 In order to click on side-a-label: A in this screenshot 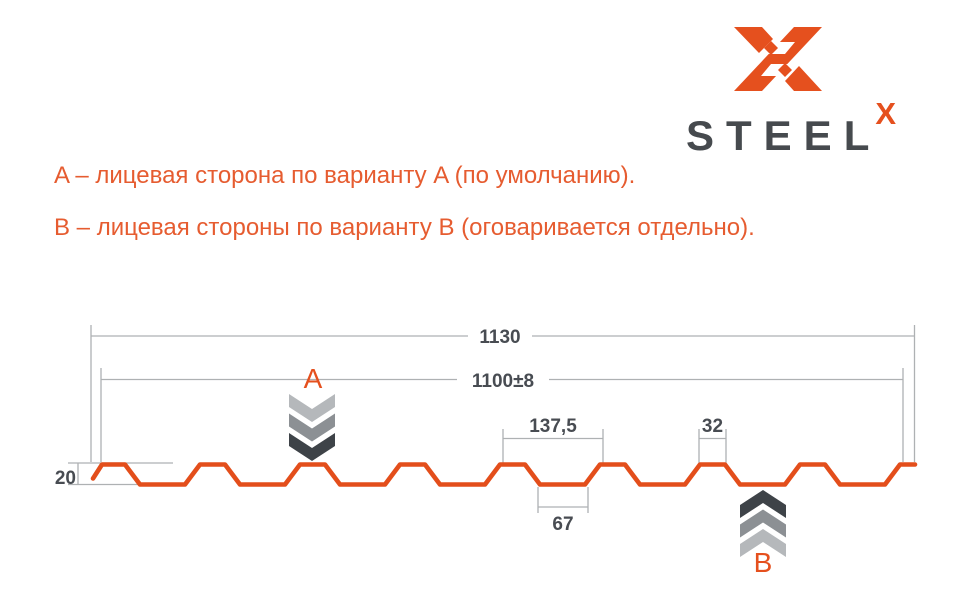, I will do `click(313, 378)`.